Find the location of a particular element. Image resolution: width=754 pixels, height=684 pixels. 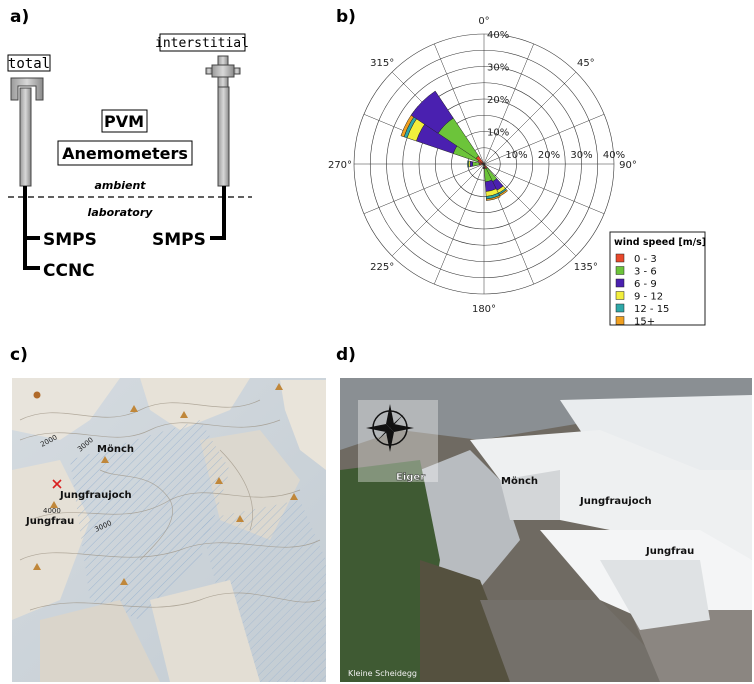

windrose-direction-label: 0° is located at coordinates (483, 21).